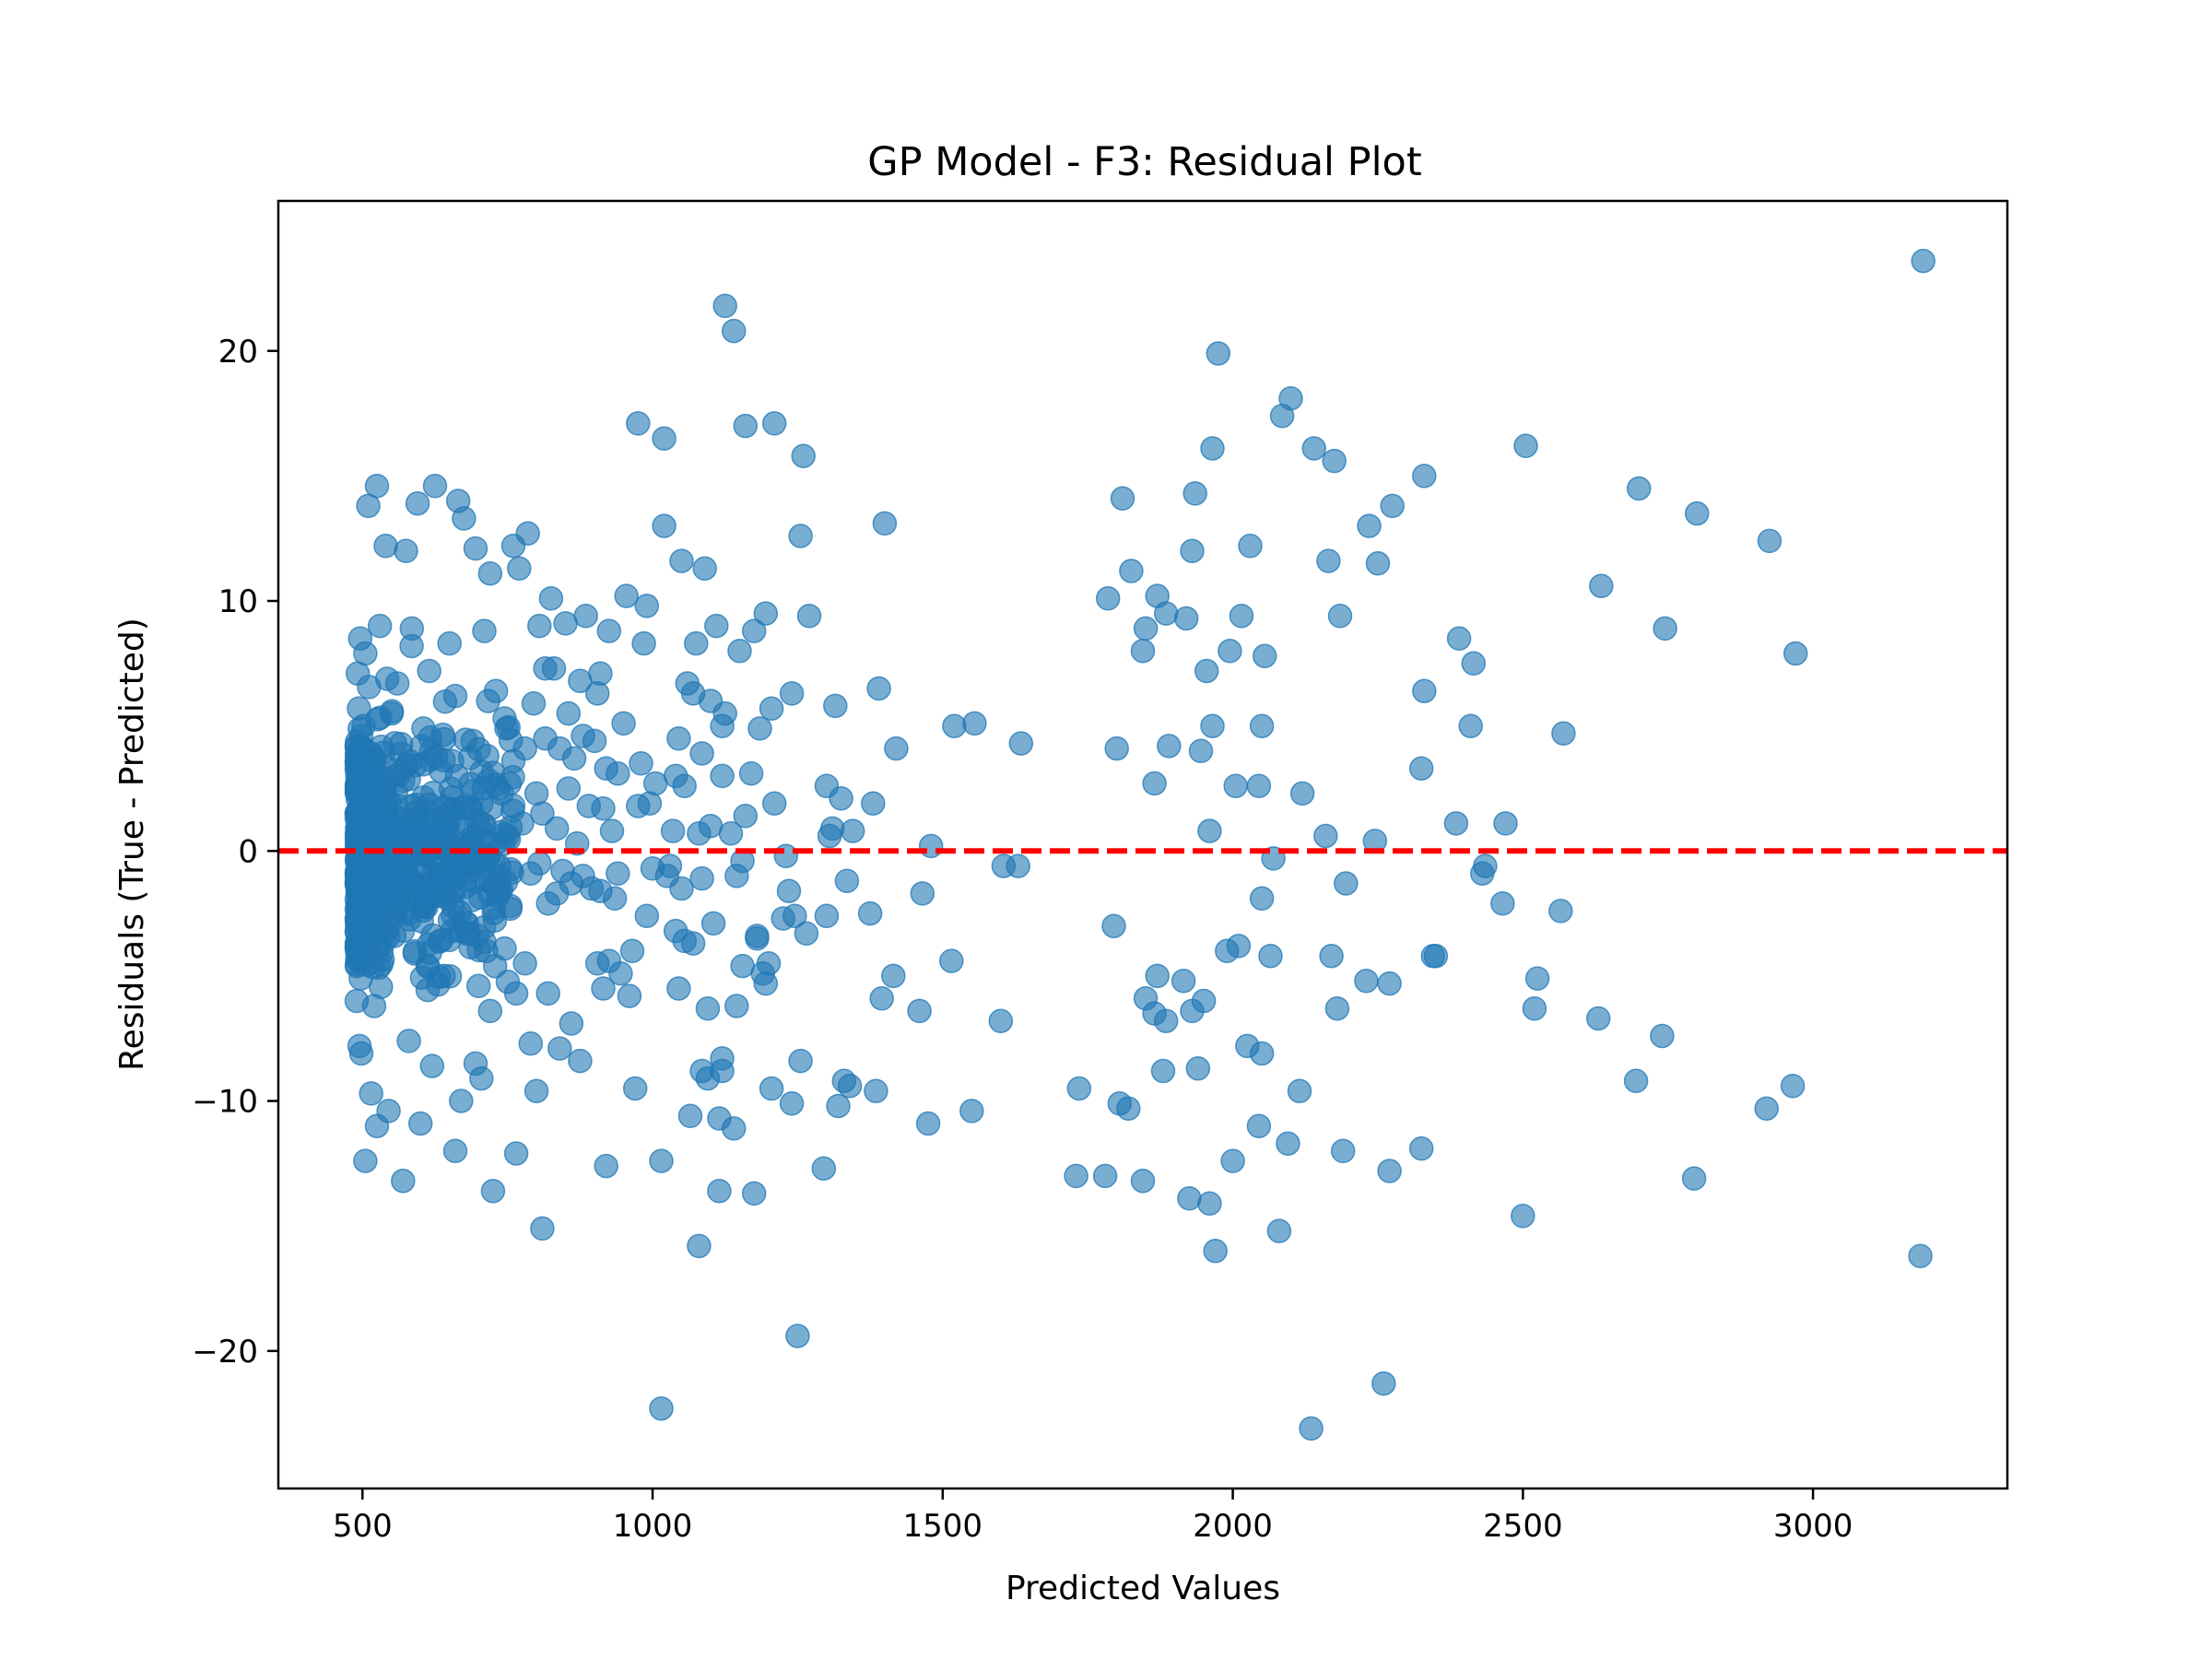 The image size is (2212, 1659). What do you see at coordinates (235, 852) in the screenshot?
I see `y-axis-ticks: −20 −10 0 10 20` at bounding box center [235, 852].